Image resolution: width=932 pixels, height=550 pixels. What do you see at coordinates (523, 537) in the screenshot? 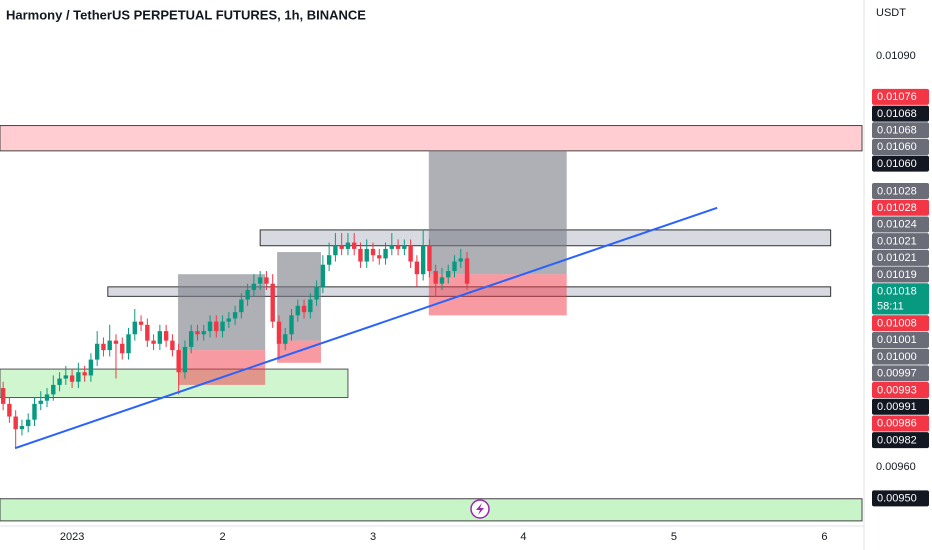
I see `x-tick-label: 4` at bounding box center [523, 537].